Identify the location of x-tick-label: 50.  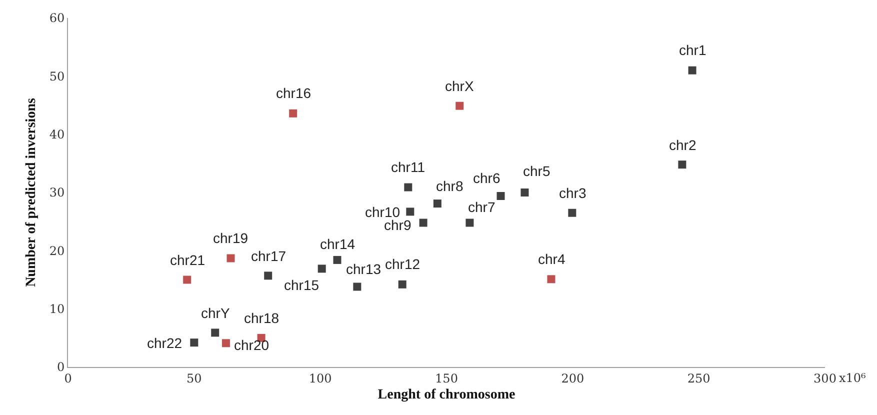
(194, 378).